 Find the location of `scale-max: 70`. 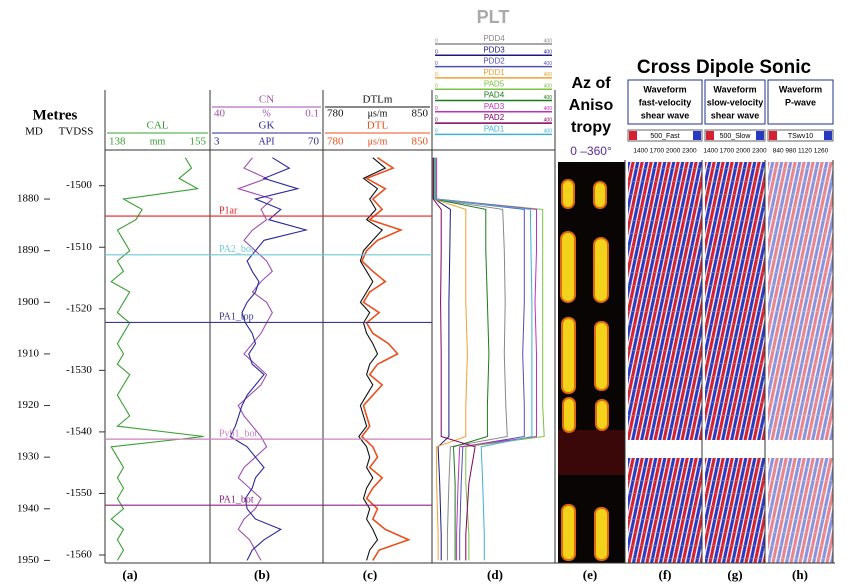

scale-max: 70 is located at coordinates (314, 142).